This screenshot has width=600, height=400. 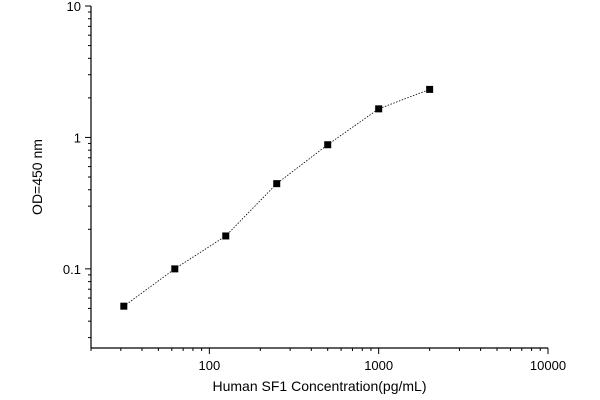 I want to click on y-axis-ticks: 0.1 1 10, so click(x=77, y=169).